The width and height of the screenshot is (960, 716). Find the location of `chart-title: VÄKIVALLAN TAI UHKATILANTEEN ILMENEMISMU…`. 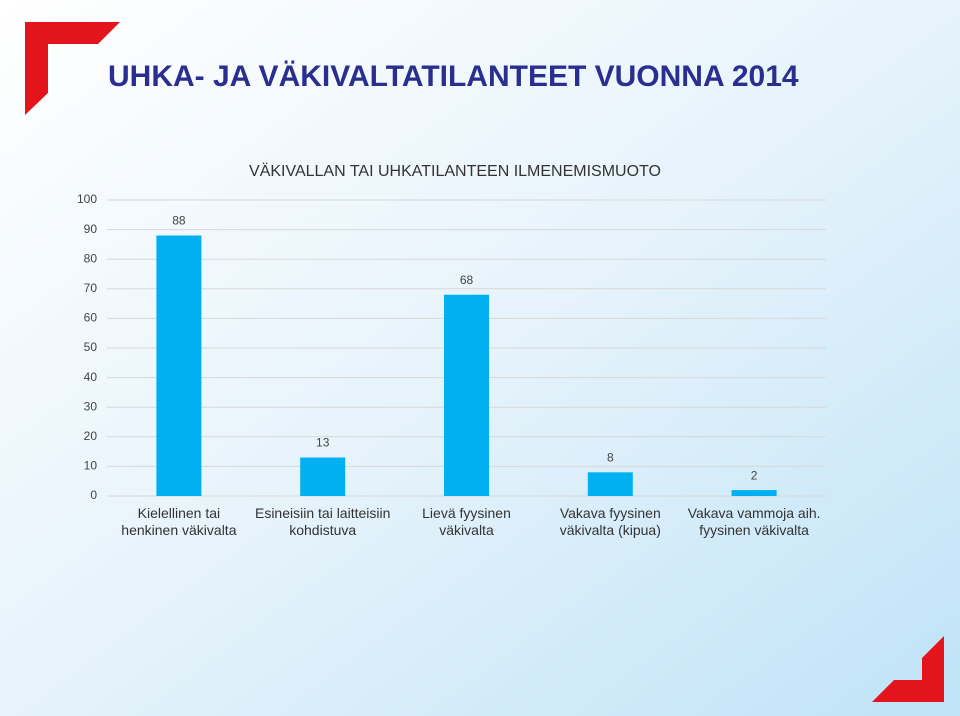

chart-title: VÄKIVALLAN TAI UHKATILANTEEN ILMENEMISMU… is located at coordinates (455, 171).